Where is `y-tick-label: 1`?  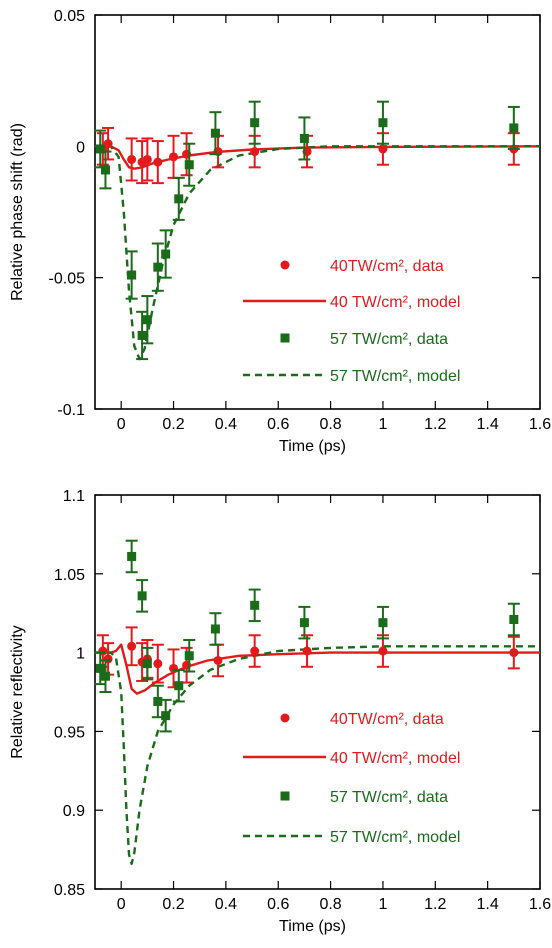
y-tick-label: 1 is located at coordinates (80, 654).